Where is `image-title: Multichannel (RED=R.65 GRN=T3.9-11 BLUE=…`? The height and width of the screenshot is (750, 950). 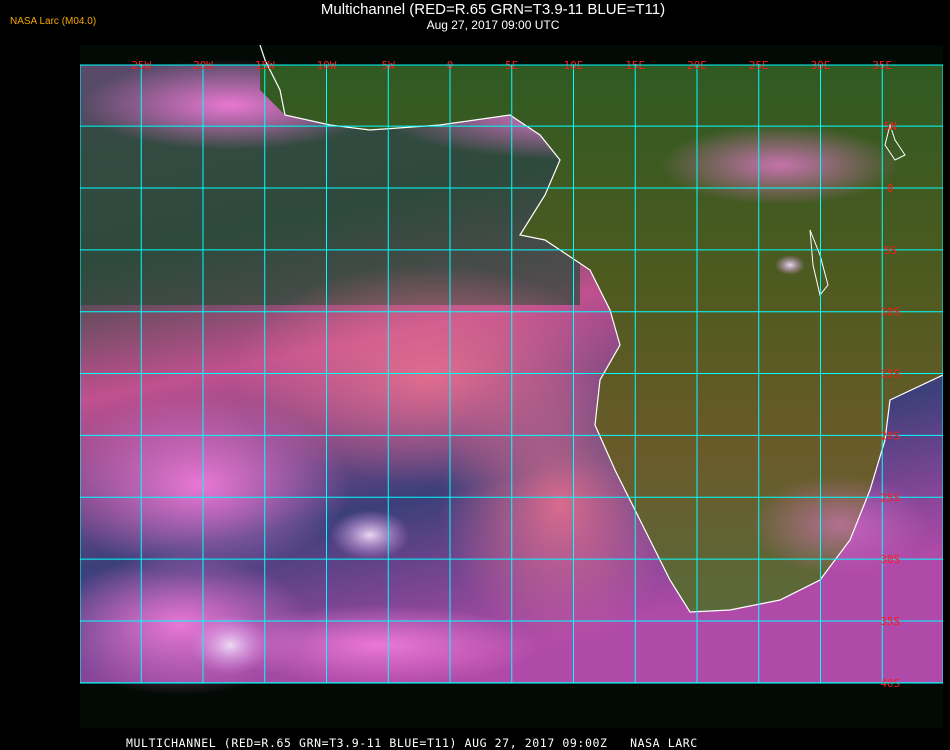
image-title: Multichannel (RED=R.65 GRN=T3.9-11 BLUE=… is located at coordinates (493, 9).